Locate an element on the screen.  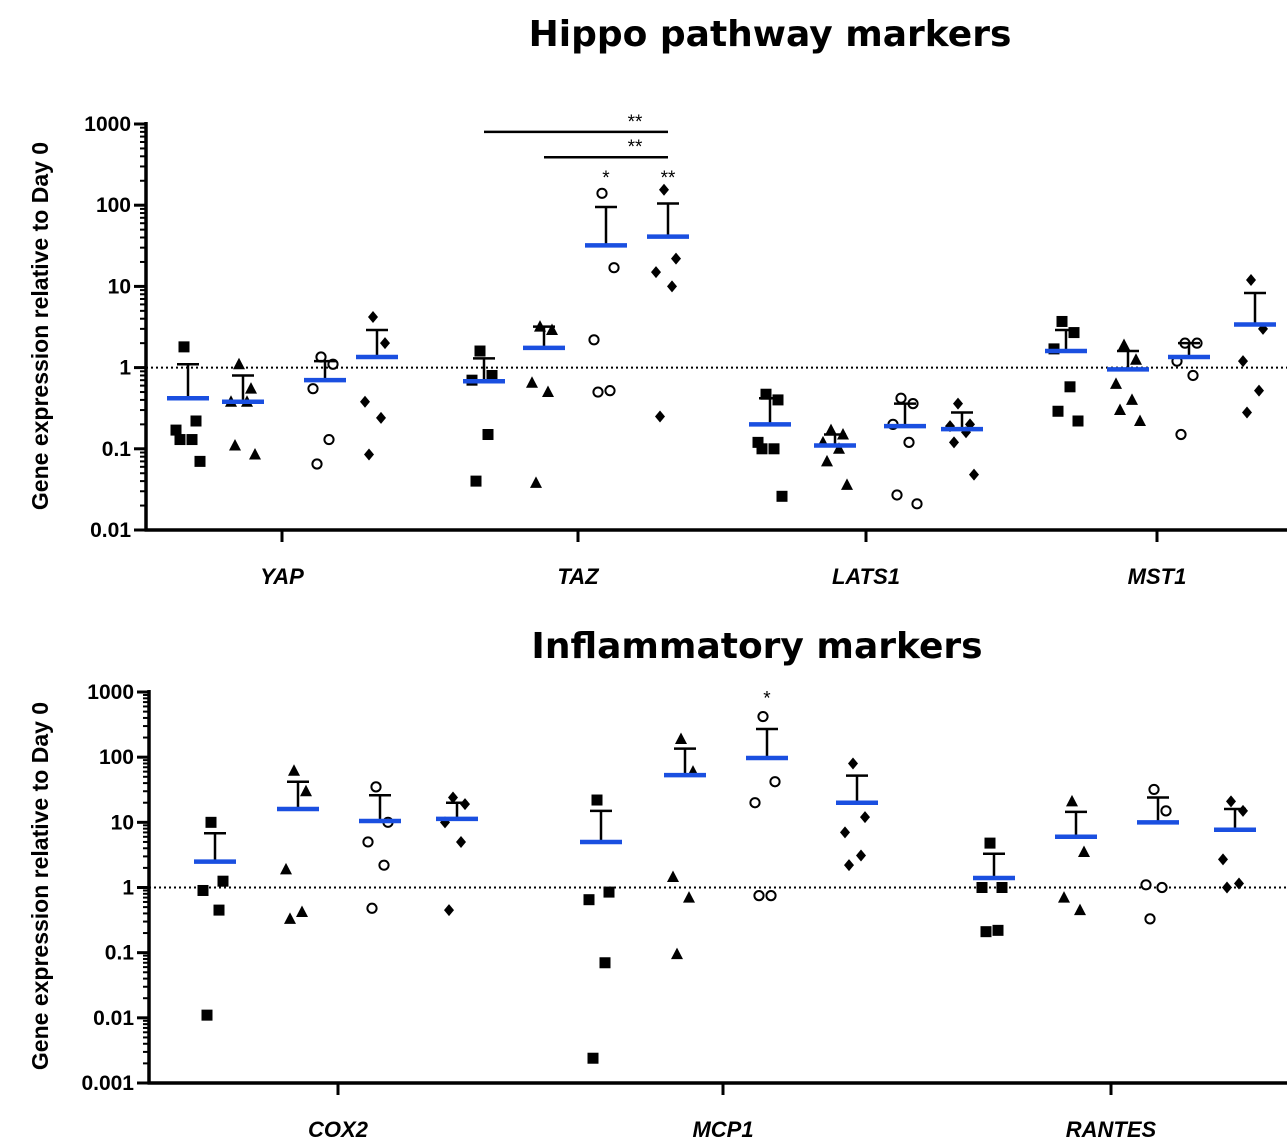
x-tick-label: LATS1 is located at coordinates (866, 576).